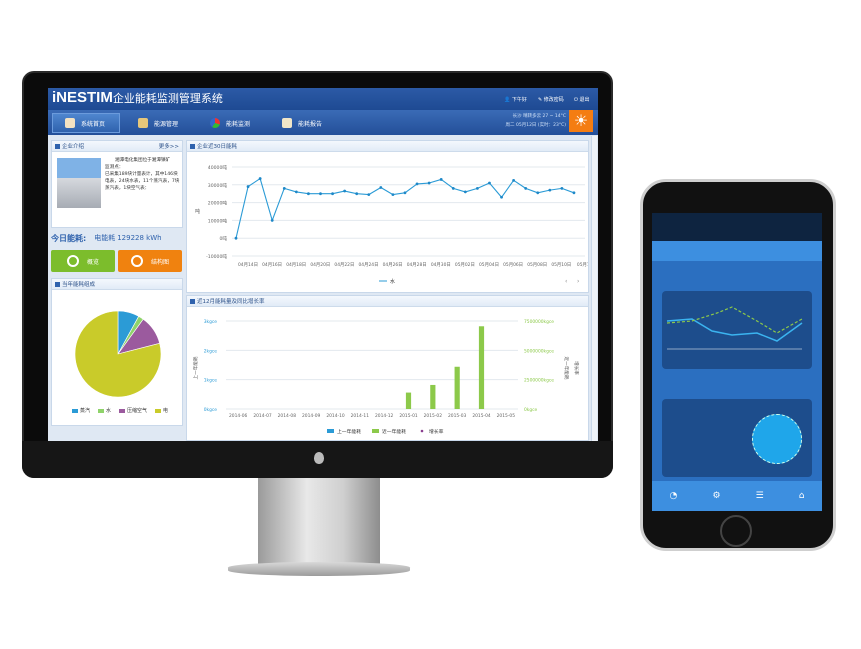 This screenshot has height=649, width=861. I want to click on line-series-water, so click(405, 208).